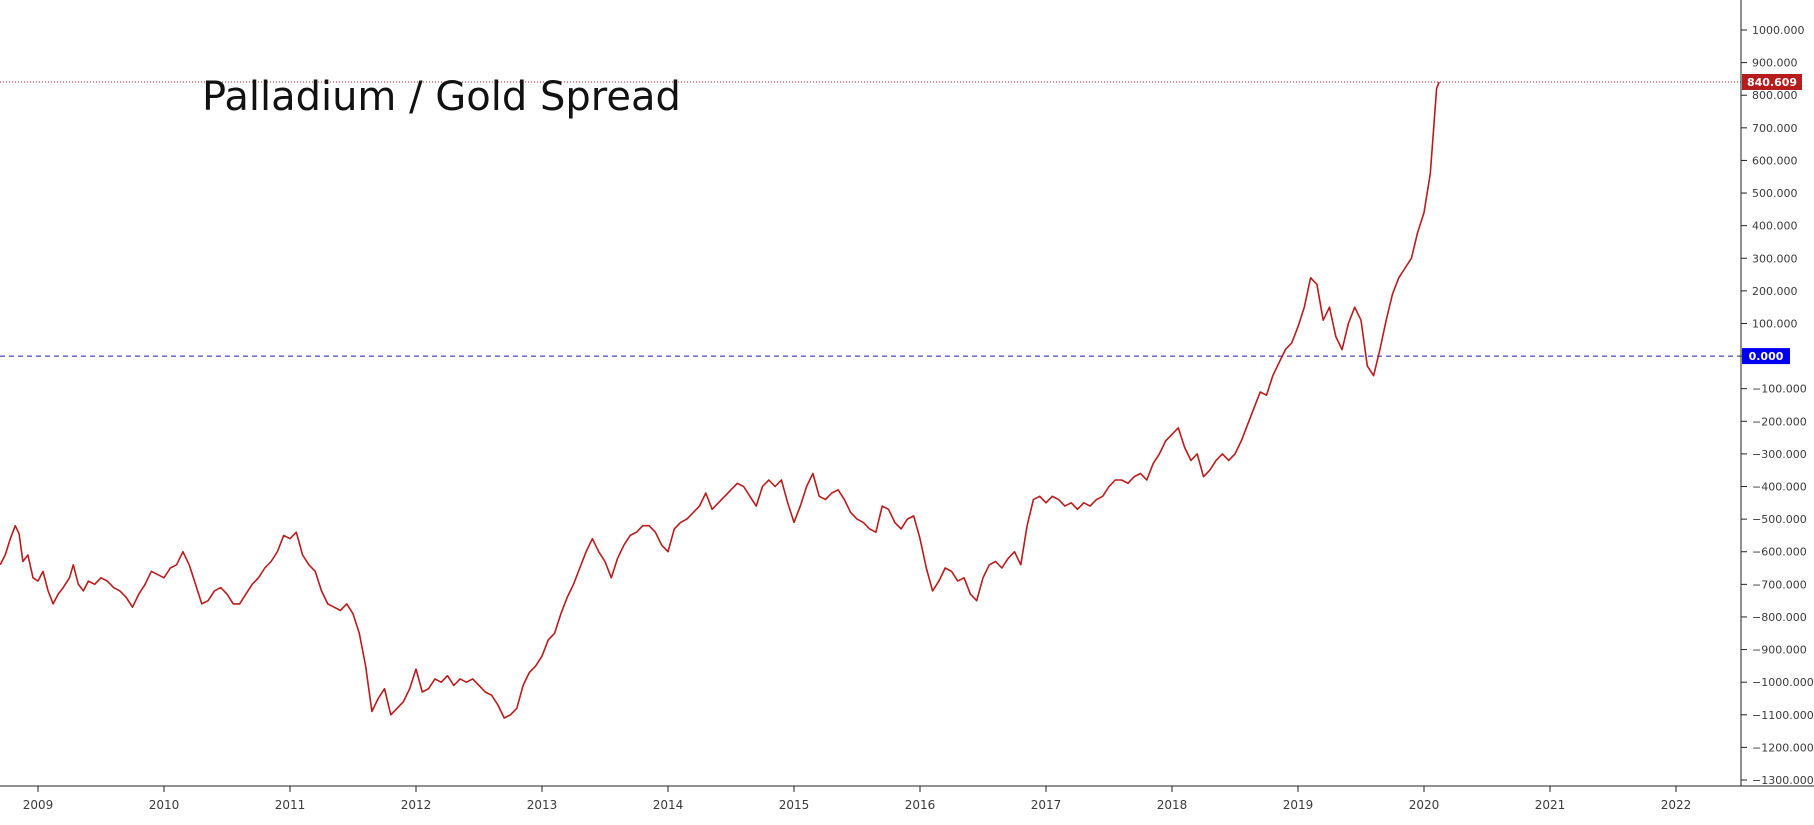  What do you see at coordinates (794, 805) in the screenshot?
I see `x-tick-label: 2015` at bounding box center [794, 805].